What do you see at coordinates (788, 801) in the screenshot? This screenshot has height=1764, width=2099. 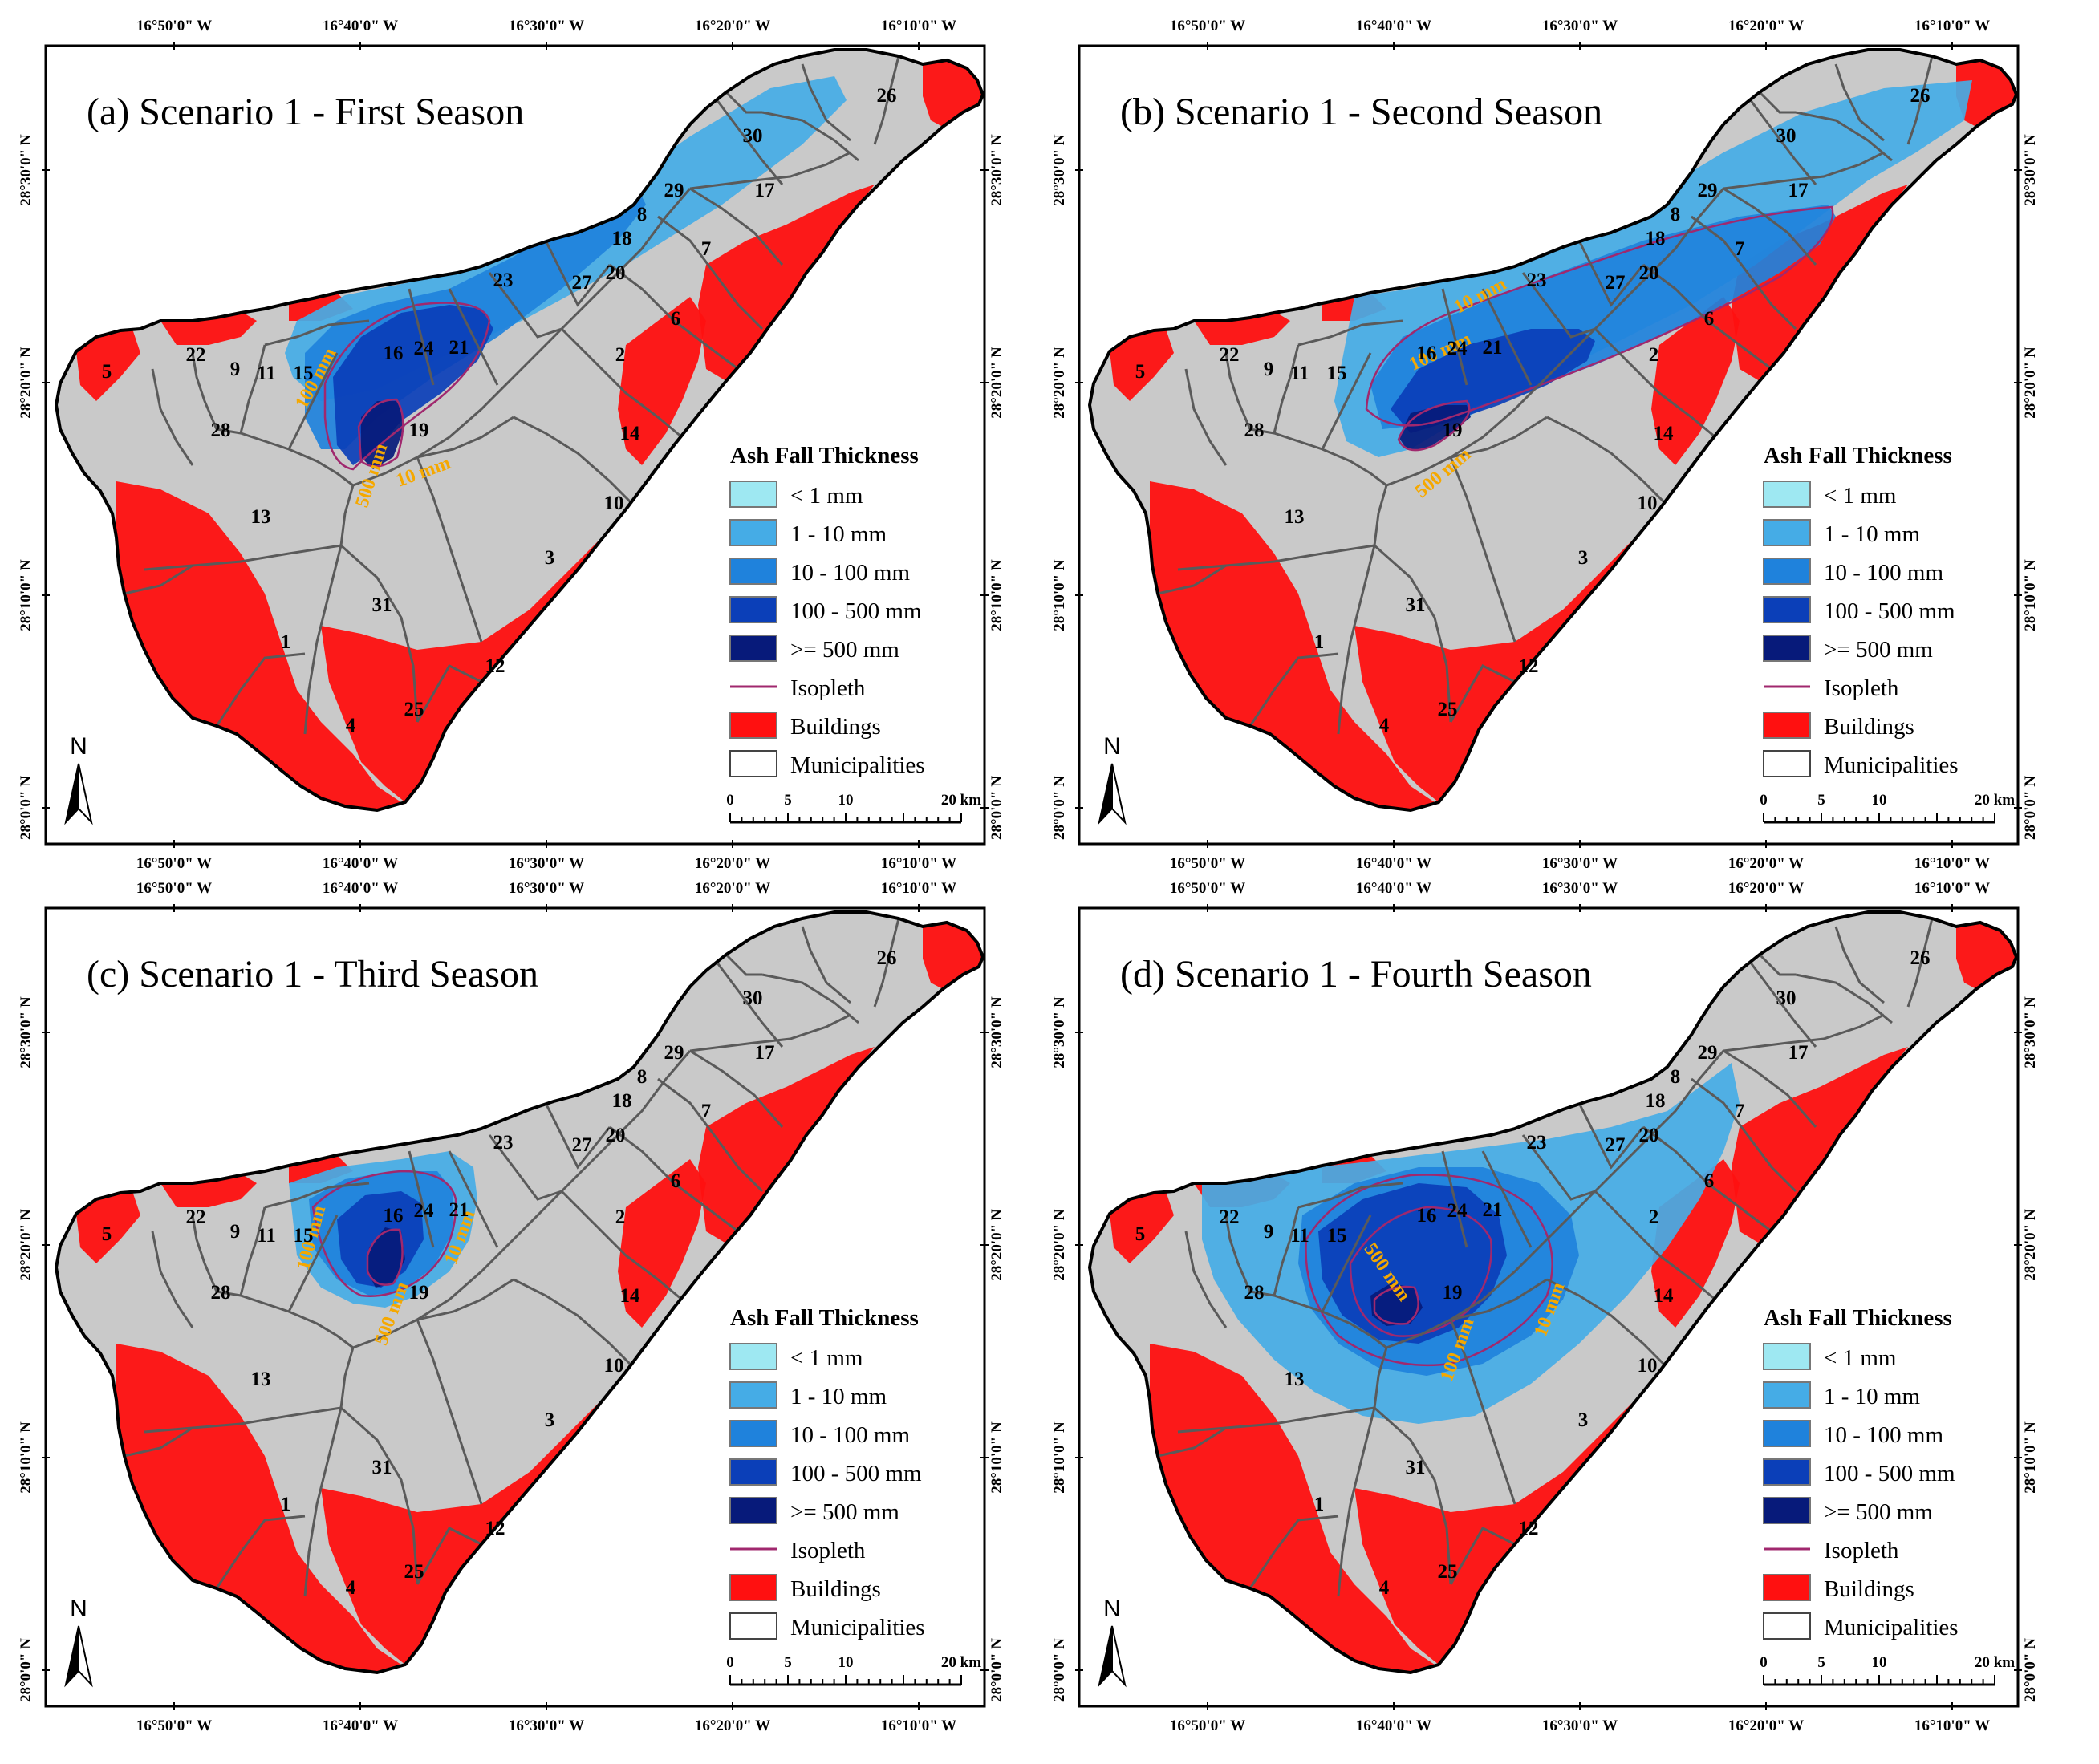 I see `scale-bar-label: 5` at bounding box center [788, 801].